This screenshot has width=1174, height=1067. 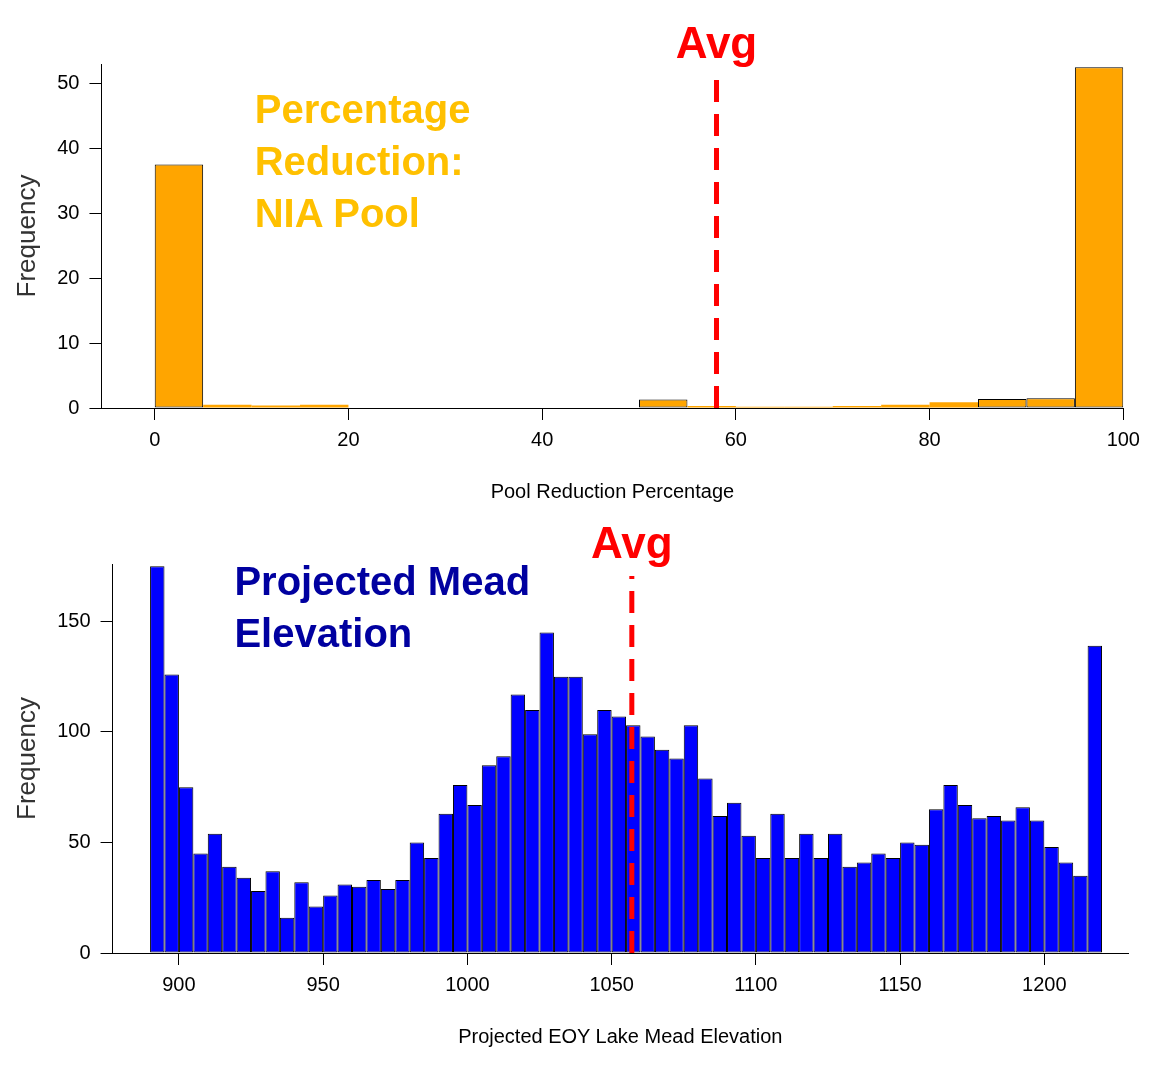 What do you see at coordinates (756, 983) in the screenshot?
I see `x-tick-label: 1100` at bounding box center [756, 983].